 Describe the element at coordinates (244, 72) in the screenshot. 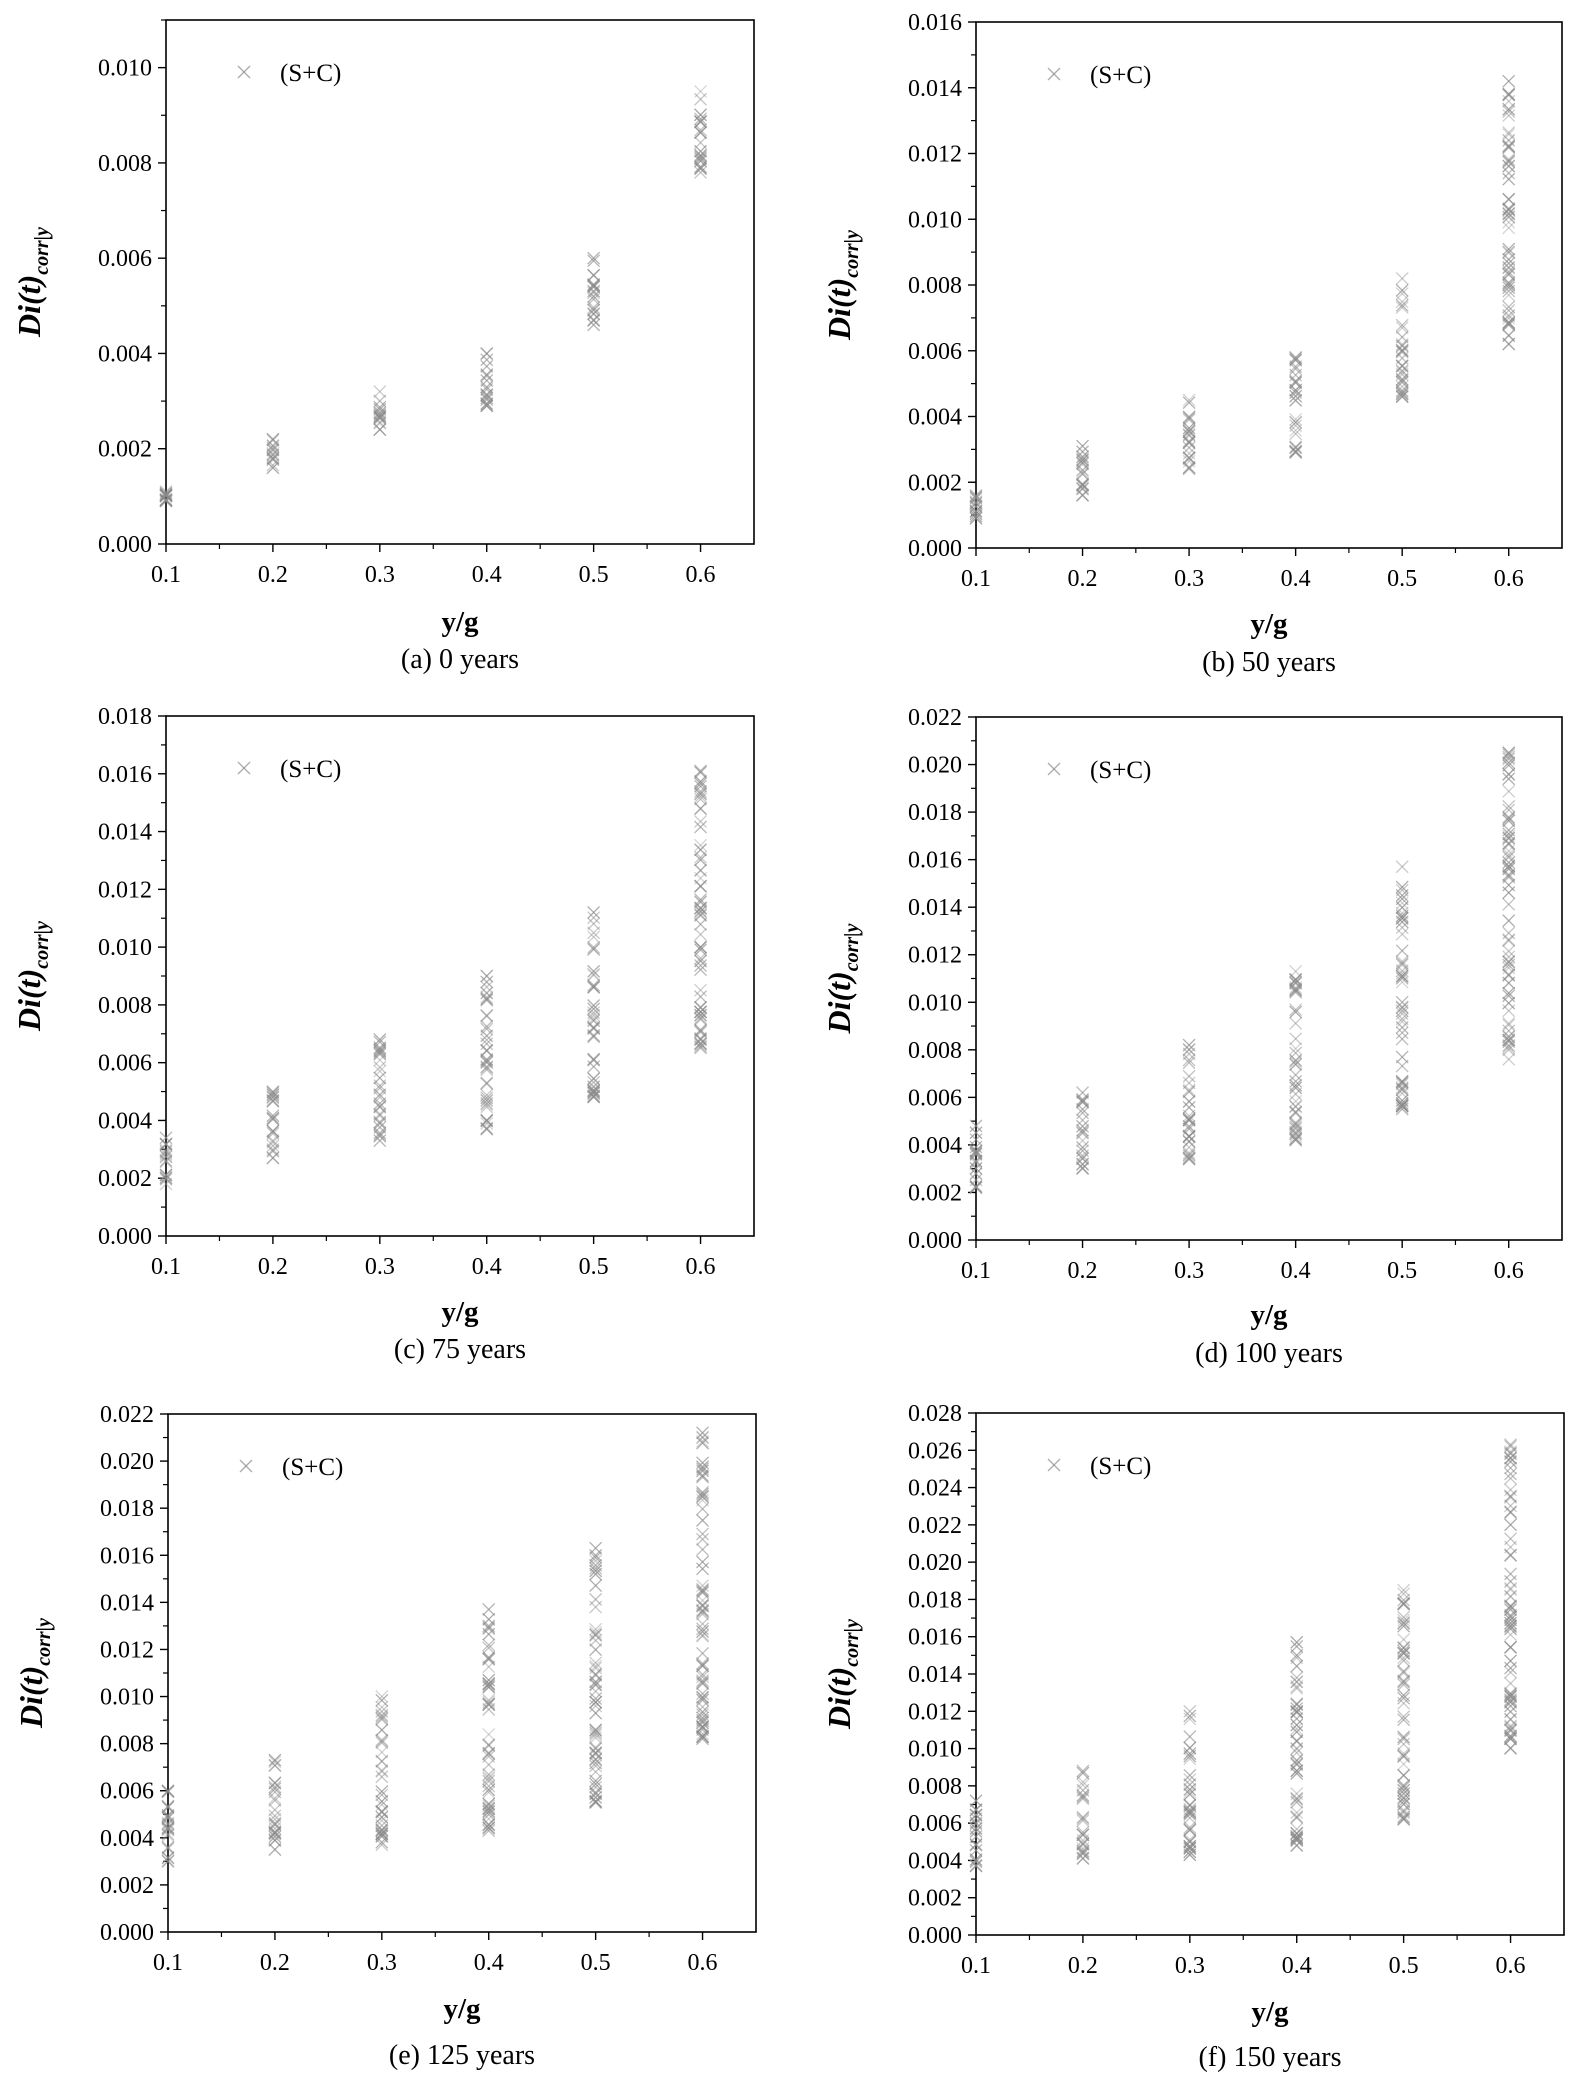

I see `legend-marker` at that location.